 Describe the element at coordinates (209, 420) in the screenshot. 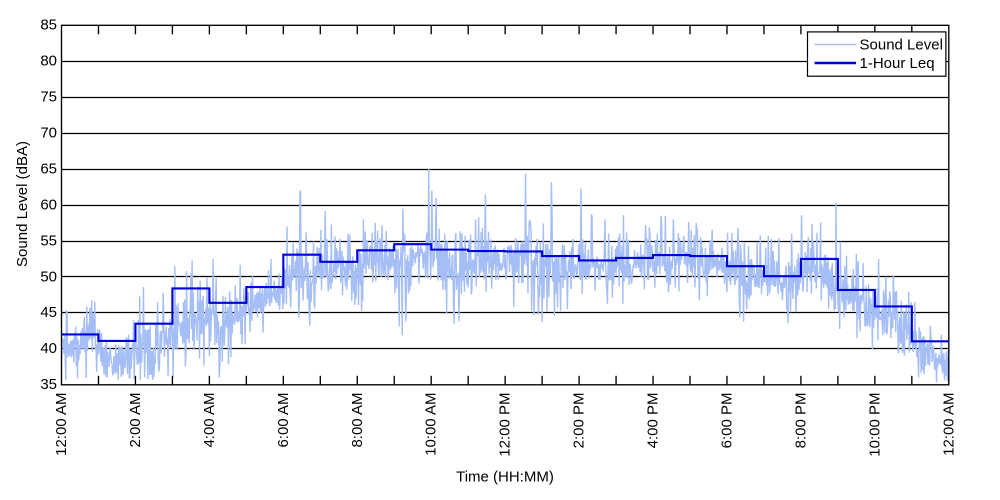

I see `svg-text: 4:00 AM` at that location.